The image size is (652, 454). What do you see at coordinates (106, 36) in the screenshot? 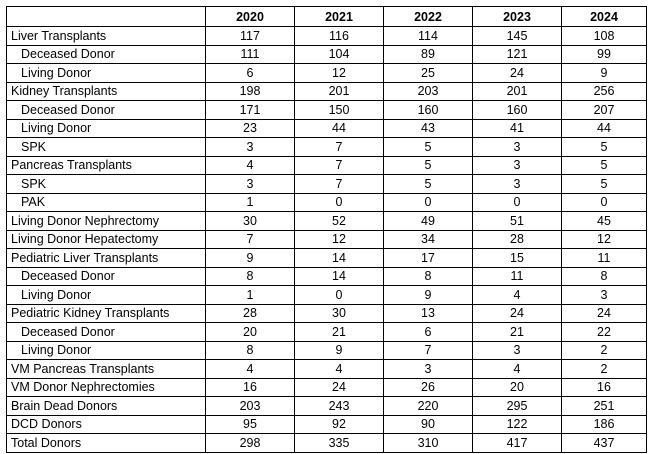
I see `row-label: Liver Transplants` at bounding box center [106, 36].